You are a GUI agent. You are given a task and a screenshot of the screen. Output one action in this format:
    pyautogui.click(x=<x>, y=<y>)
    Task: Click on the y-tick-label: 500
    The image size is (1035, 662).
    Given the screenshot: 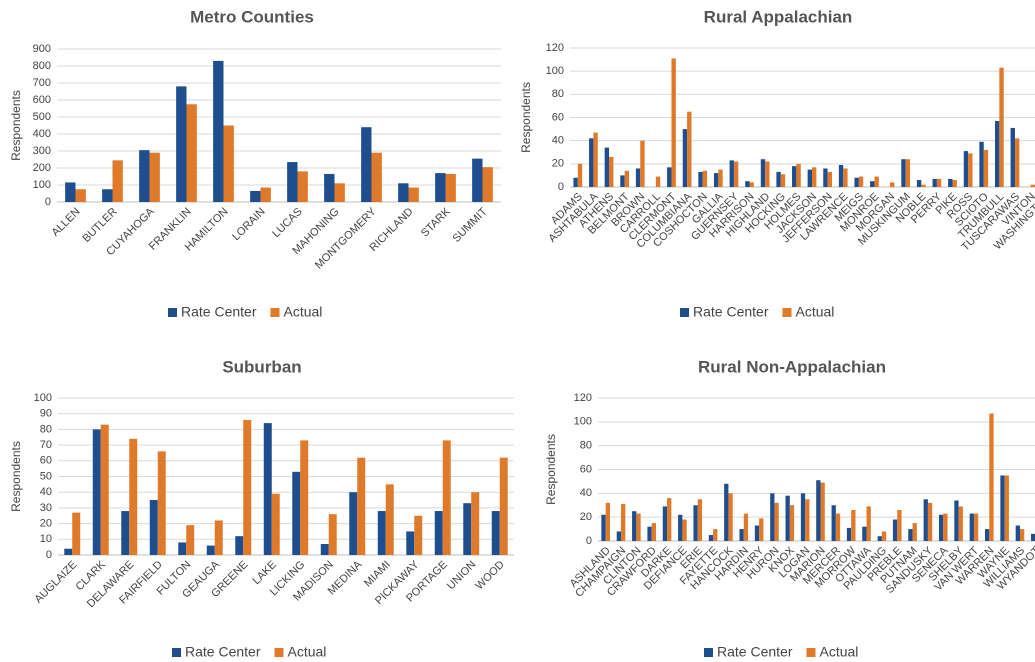 What is the action you would take?
    pyautogui.click(x=42, y=117)
    